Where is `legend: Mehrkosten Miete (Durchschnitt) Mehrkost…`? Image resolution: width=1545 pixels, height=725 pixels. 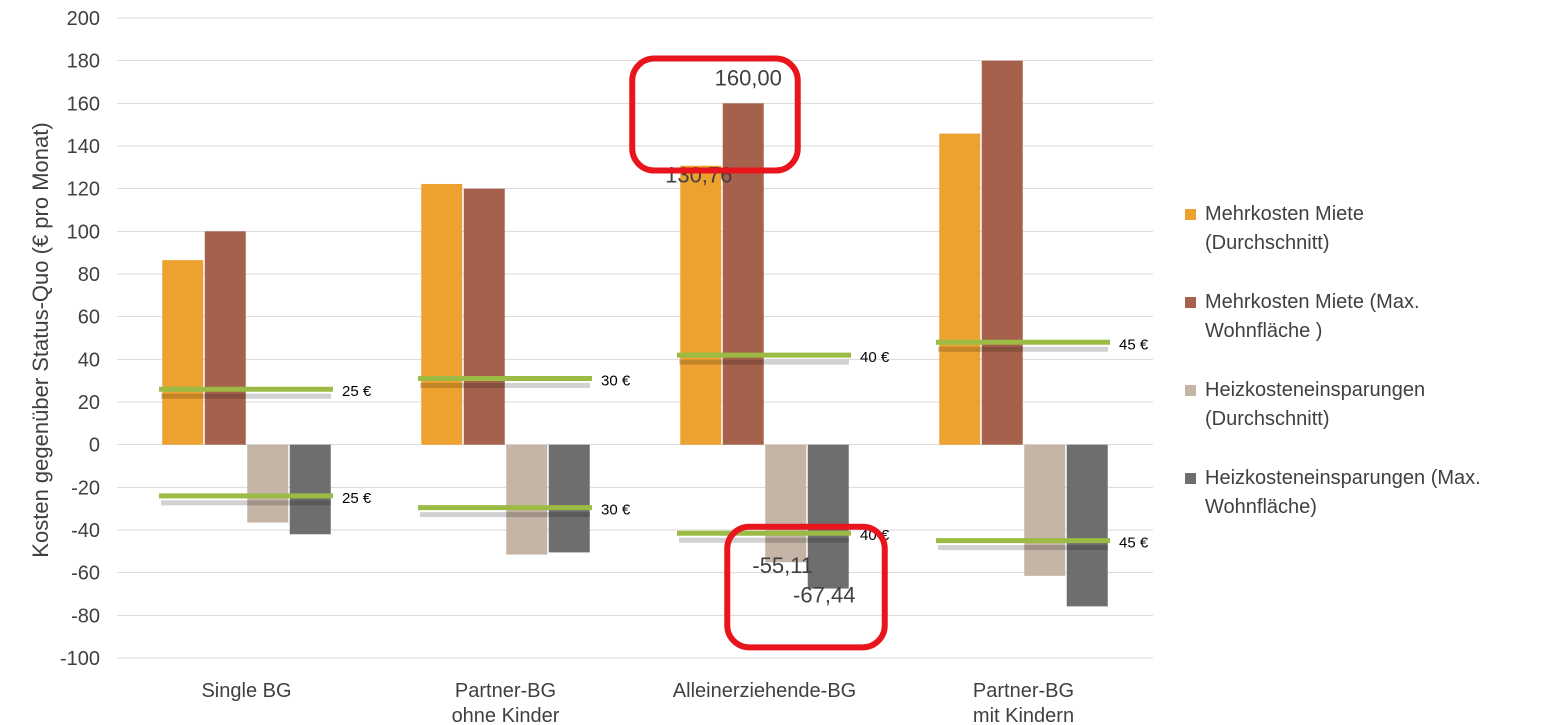
legend: Mehrkosten Miete (Durchschnitt) Mehrkost… is located at coordinates (1360, 376).